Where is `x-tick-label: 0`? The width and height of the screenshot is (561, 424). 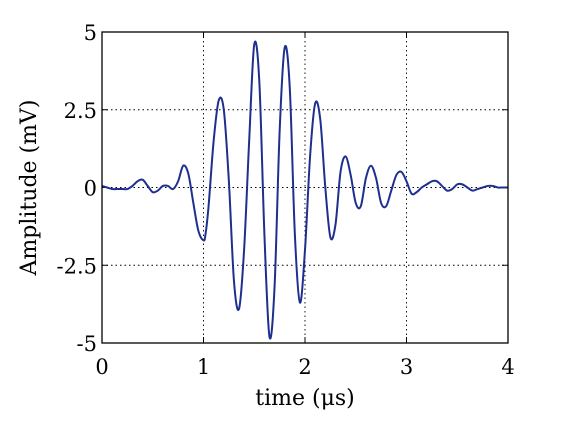 x-tick-label: 0 is located at coordinates (101, 367).